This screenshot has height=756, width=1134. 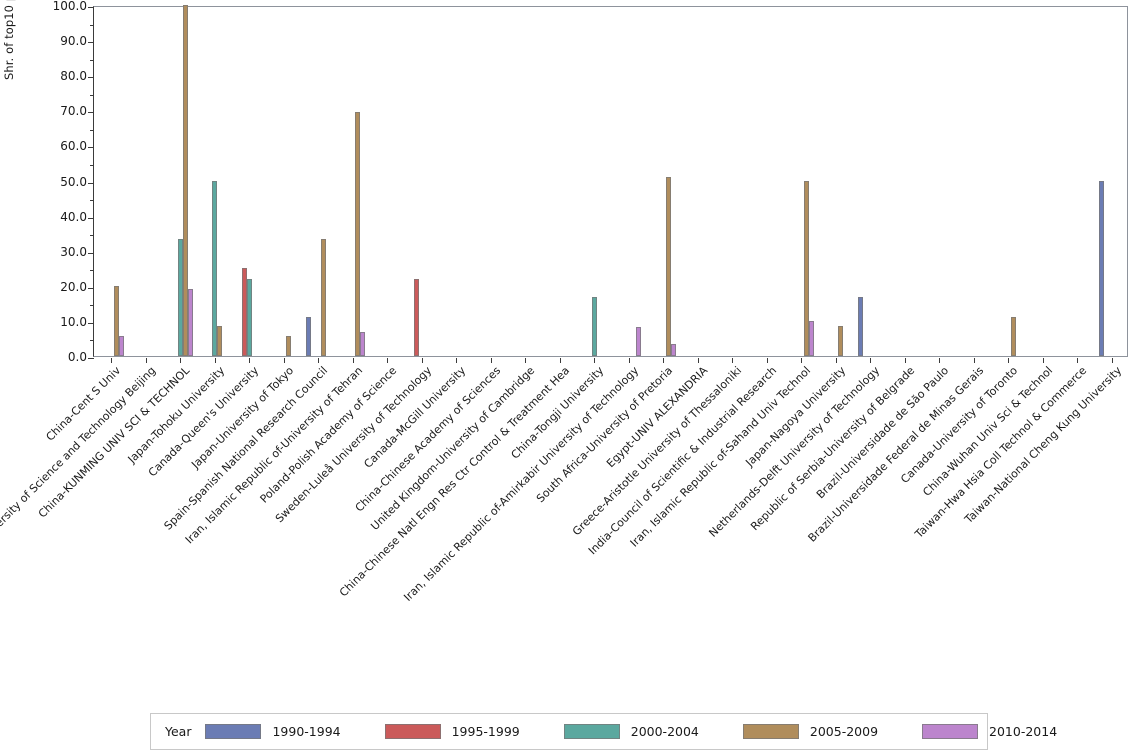 I want to click on y-axis-title: Shr. of top10 publ., frac (%), so click(x=9, y=40).